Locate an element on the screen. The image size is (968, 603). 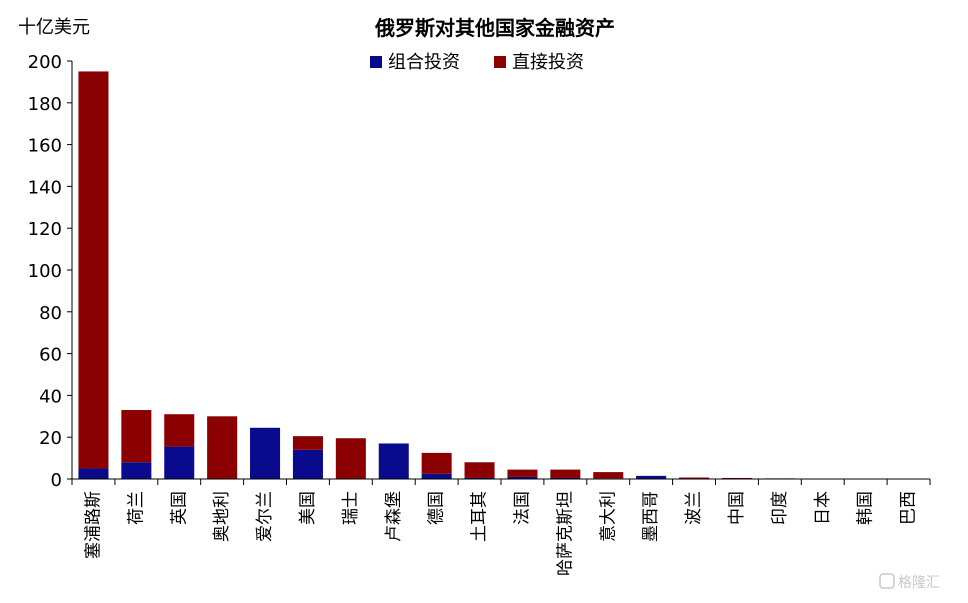
x-tick-label: 法国 is located at coordinates (522, 508).